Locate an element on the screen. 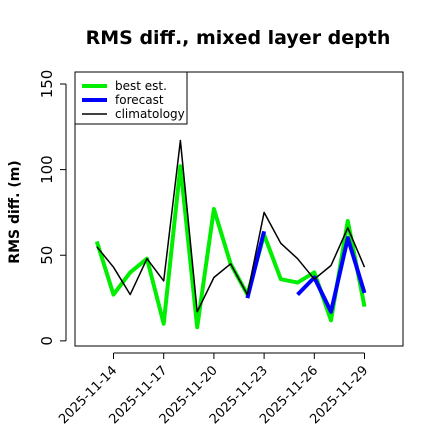 The image size is (440, 440). series-line-forecast is located at coordinates (306, 272).